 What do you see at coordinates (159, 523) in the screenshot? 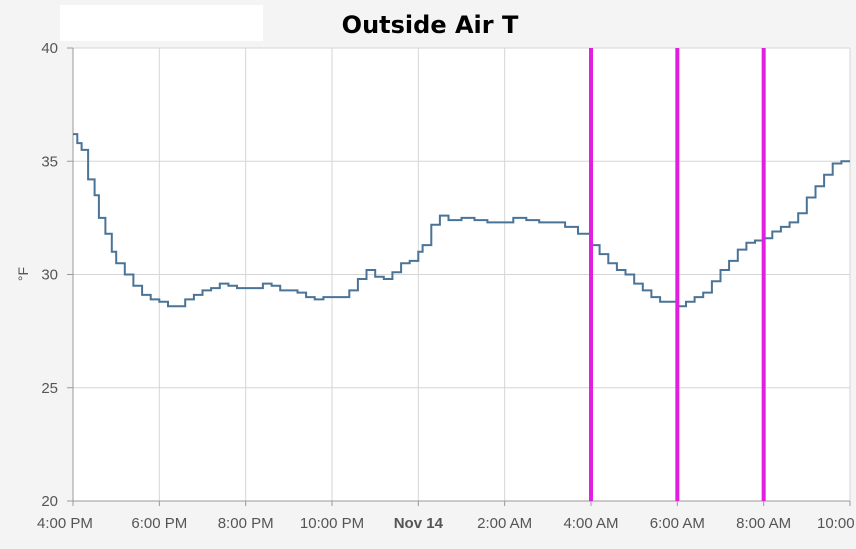
I see `x-tick-label: 6:00 PM` at bounding box center [159, 523].